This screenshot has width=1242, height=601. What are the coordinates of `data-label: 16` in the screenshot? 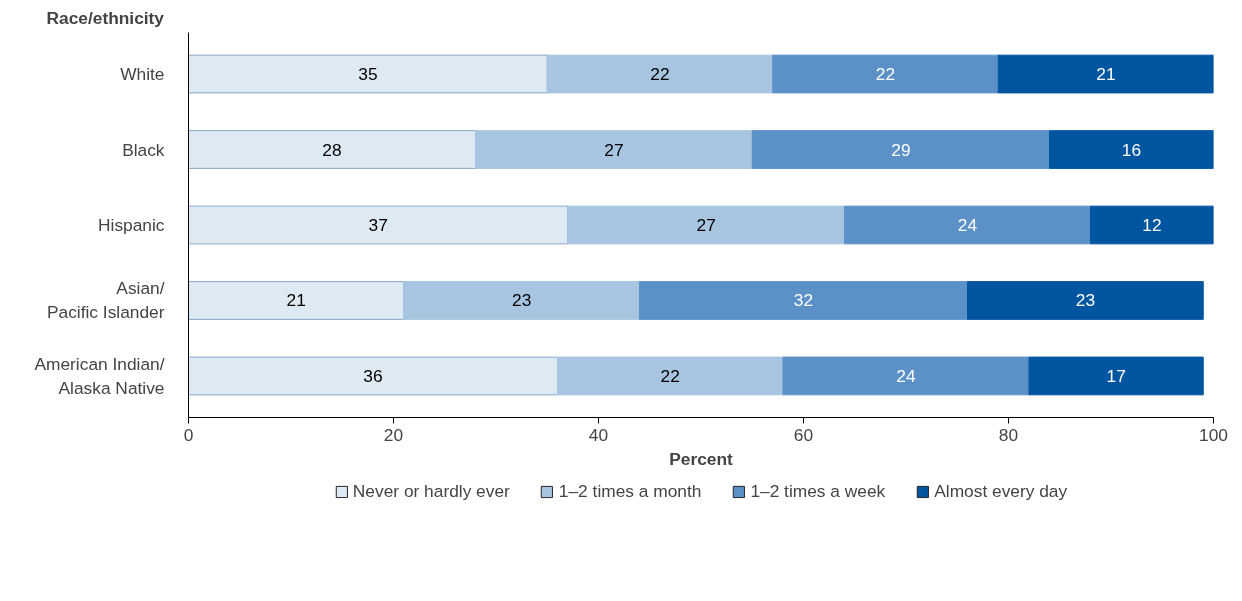 It's located at (1131, 149).